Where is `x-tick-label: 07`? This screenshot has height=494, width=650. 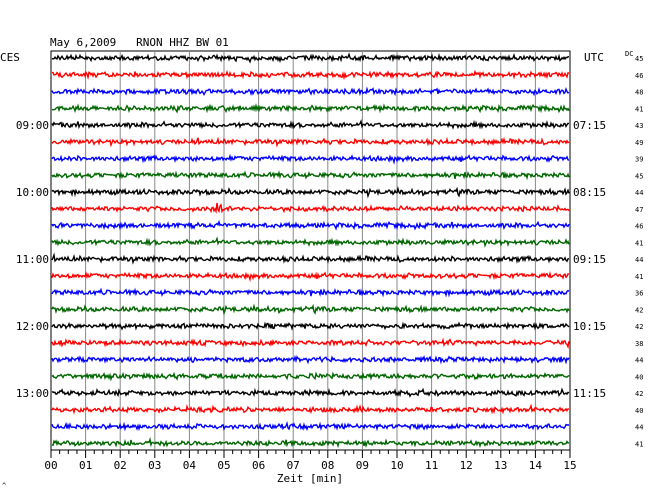
x-tick-label: 07 is located at coordinates (293, 465).